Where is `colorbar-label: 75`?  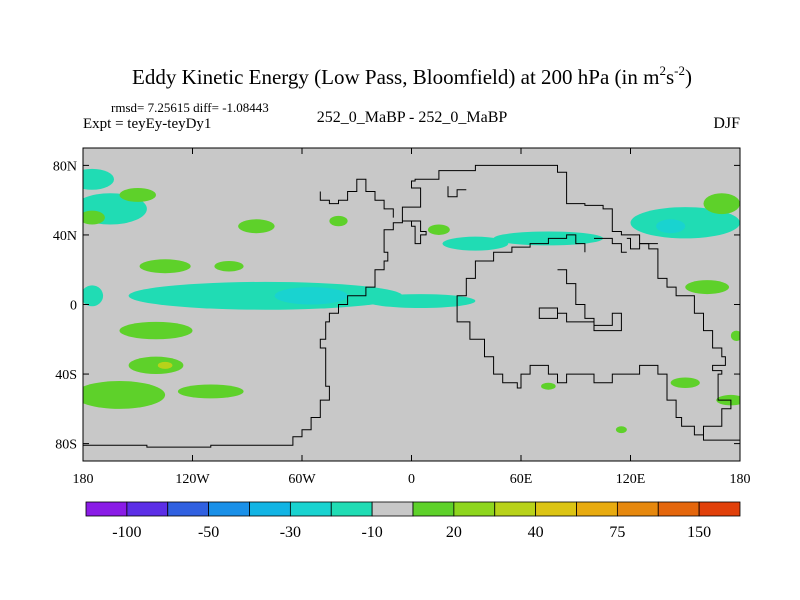 colorbar-label: 75 is located at coordinates (617, 532).